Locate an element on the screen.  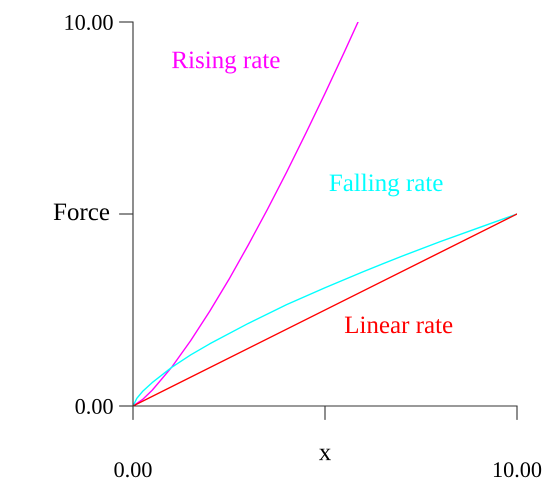
series-label: Rising rate is located at coordinates (226, 63).